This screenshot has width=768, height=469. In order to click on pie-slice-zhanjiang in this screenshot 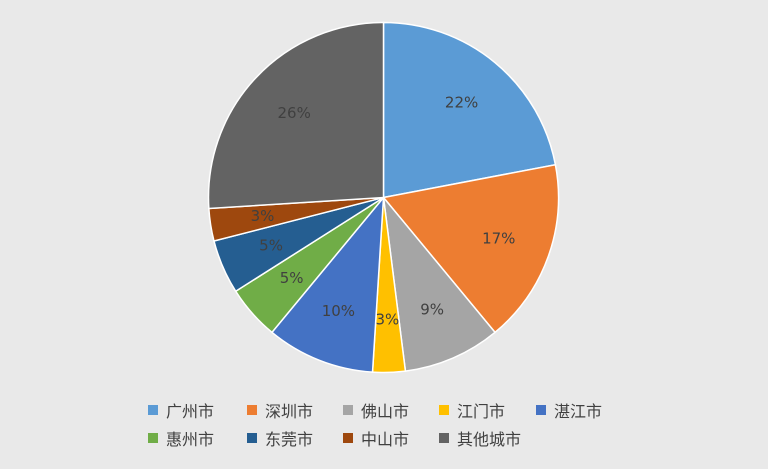, I will do `click(327, 284)`.